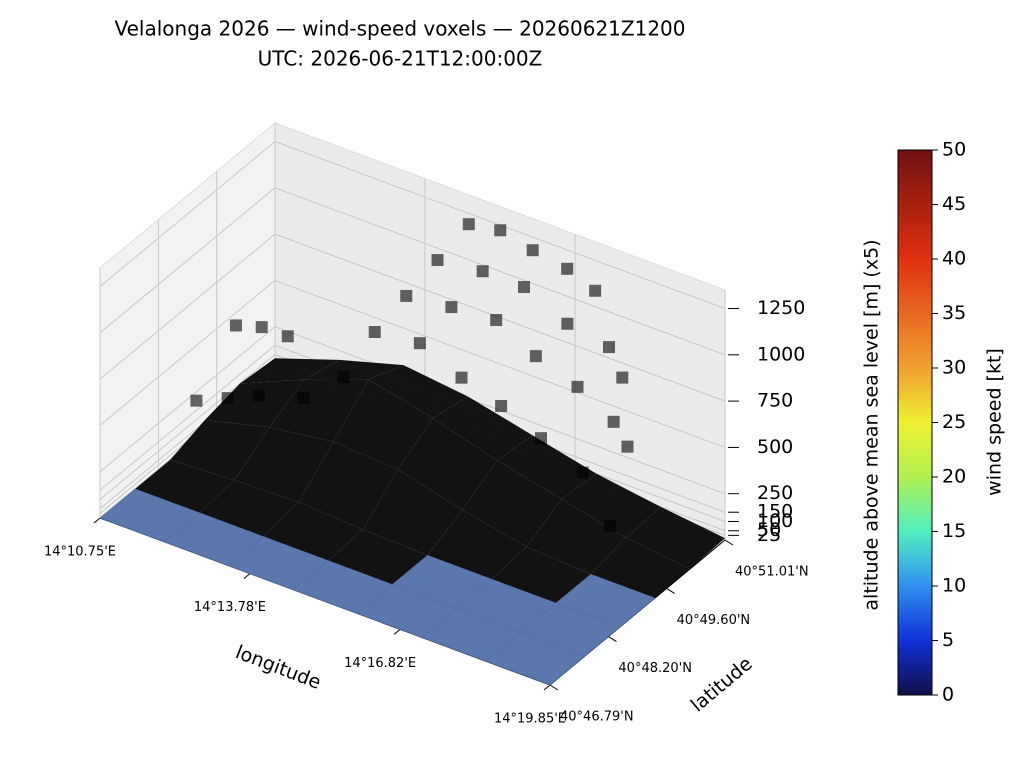  I want to click on colorbar-tick-label: 20, so click(954, 477).